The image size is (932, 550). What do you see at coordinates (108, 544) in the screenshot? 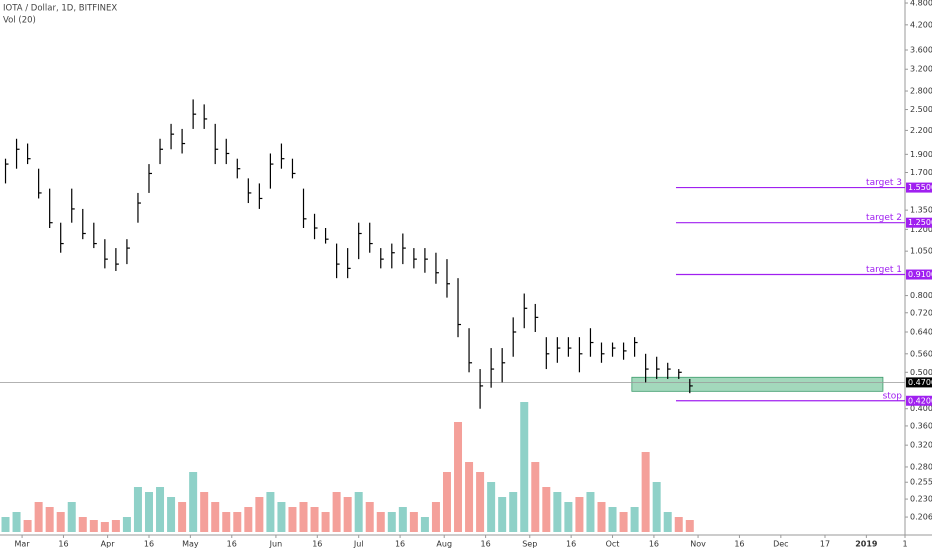
I see `x-tick-label: Apr` at bounding box center [108, 544].